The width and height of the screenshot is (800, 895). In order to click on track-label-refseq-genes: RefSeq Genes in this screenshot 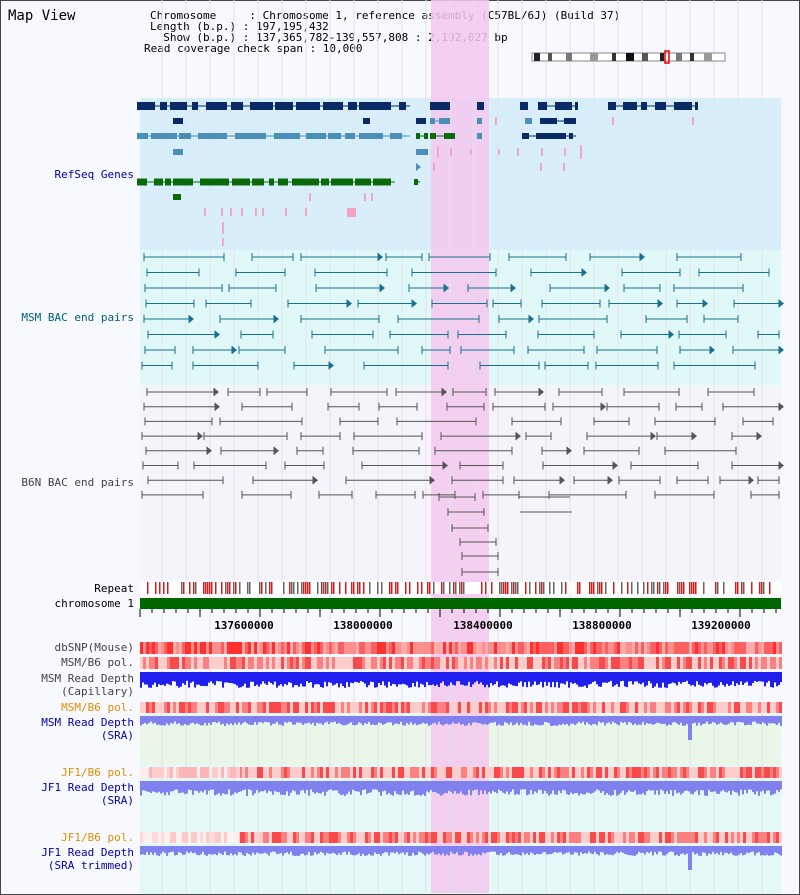, I will do `click(94, 174)`.